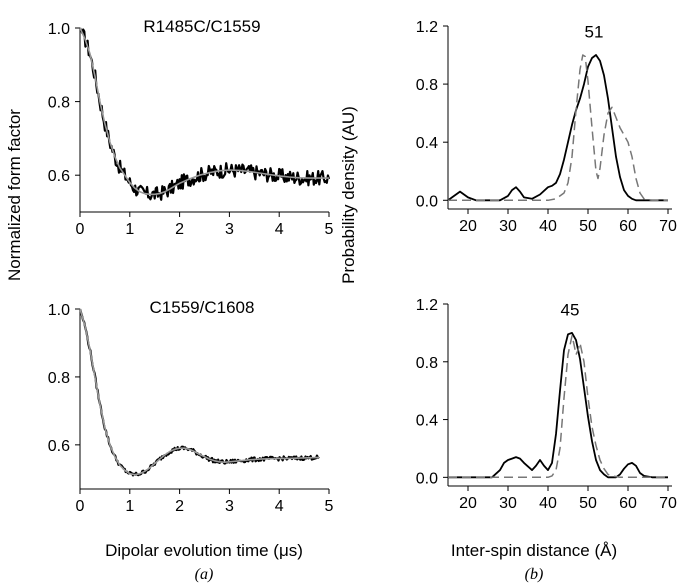 This screenshot has height=586, width=677. I want to click on chart-title: C1559/C1608, so click(202, 307).